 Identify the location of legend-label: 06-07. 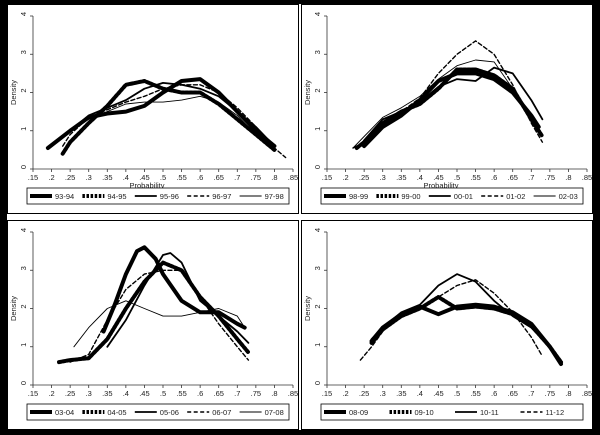
(221, 412).